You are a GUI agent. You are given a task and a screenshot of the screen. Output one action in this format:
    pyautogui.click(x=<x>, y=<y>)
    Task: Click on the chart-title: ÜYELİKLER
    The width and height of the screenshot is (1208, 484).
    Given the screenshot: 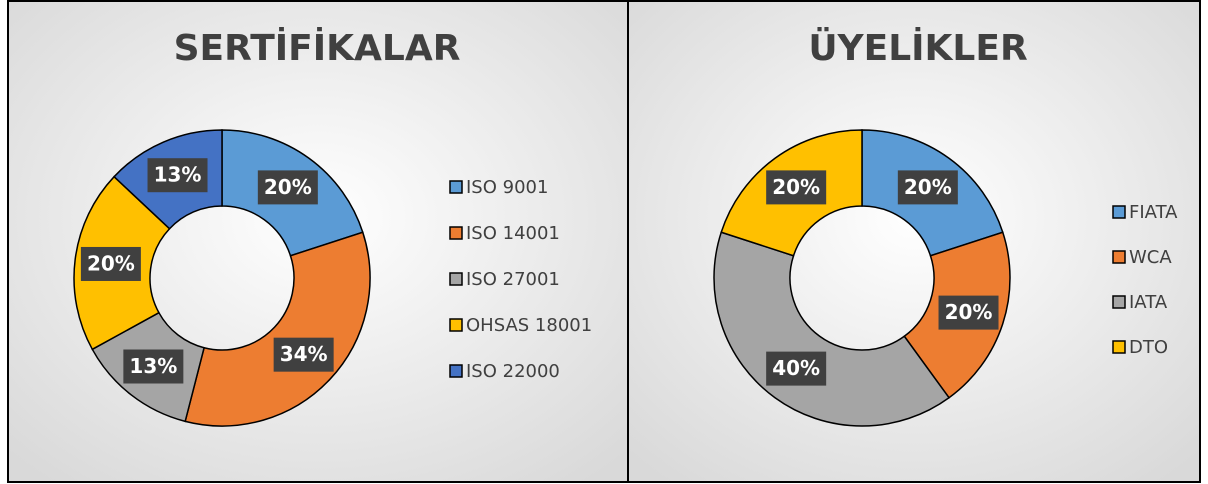 What is the action you would take?
    pyautogui.click(x=917, y=48)
    